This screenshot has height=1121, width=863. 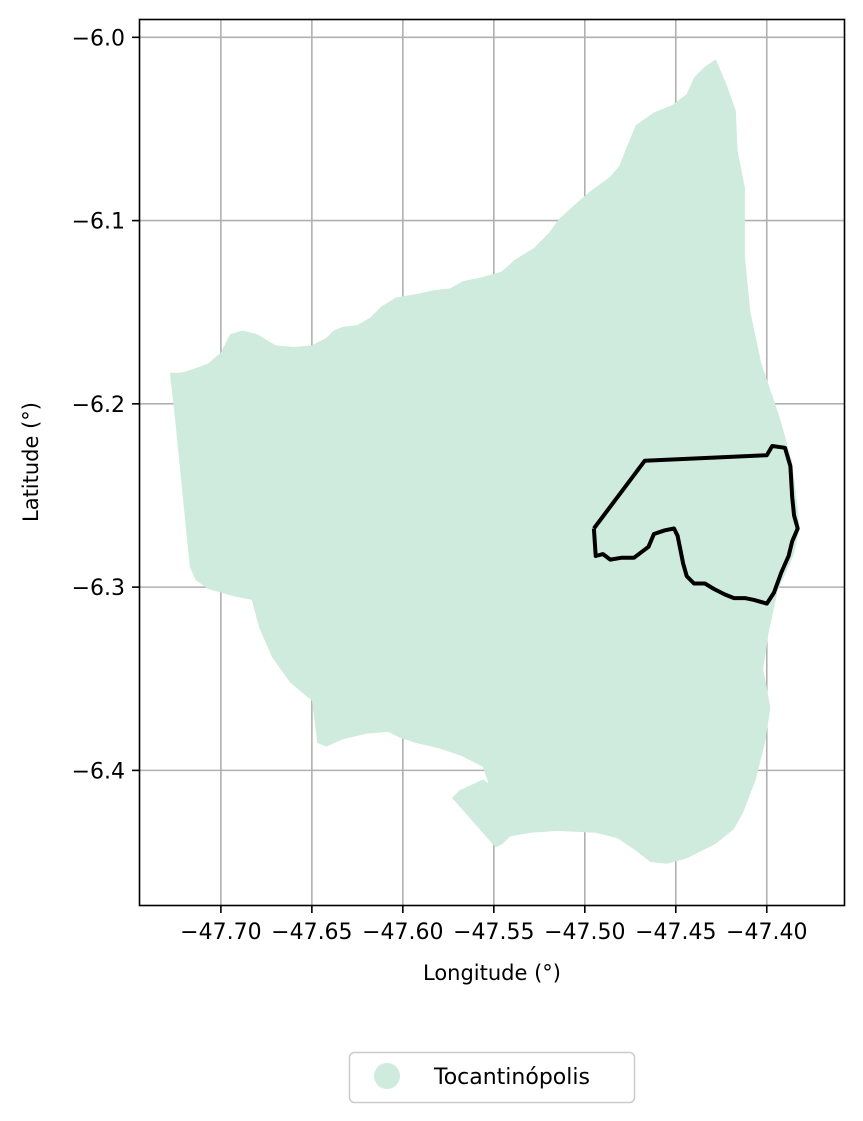 What do you see at coordinates (220, 932) in the screenshot?
I see `x-tick-label: −47.70` at bounding box center [220, 932].